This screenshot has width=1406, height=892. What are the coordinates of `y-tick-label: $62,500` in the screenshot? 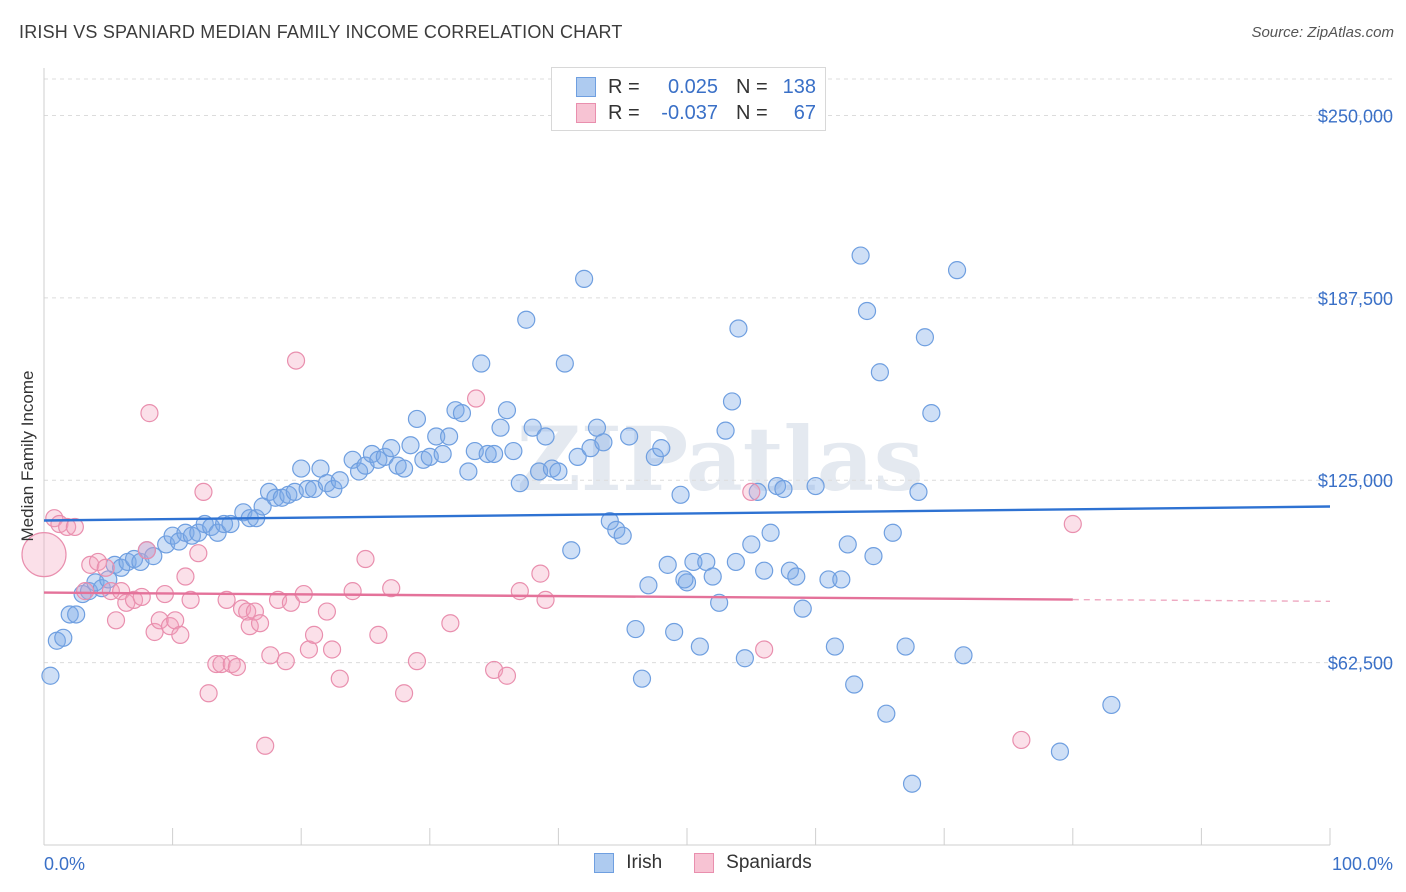 It's located at (1360, 664).